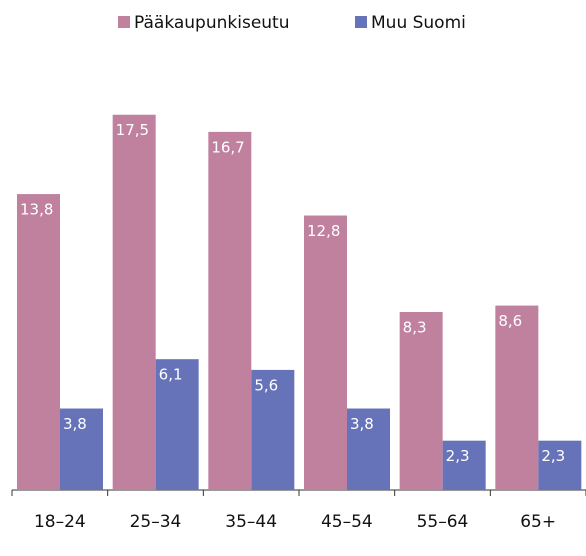  What do you see at coordinates (418, 23) in the screenshot?
I see `legend-label: Muu Suomi` at bounding box center [418, 23].